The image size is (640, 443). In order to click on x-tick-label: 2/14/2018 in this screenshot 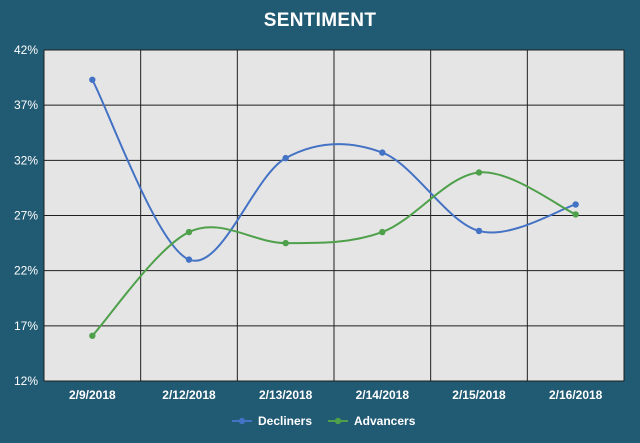, I will do `click(383, 395)`.